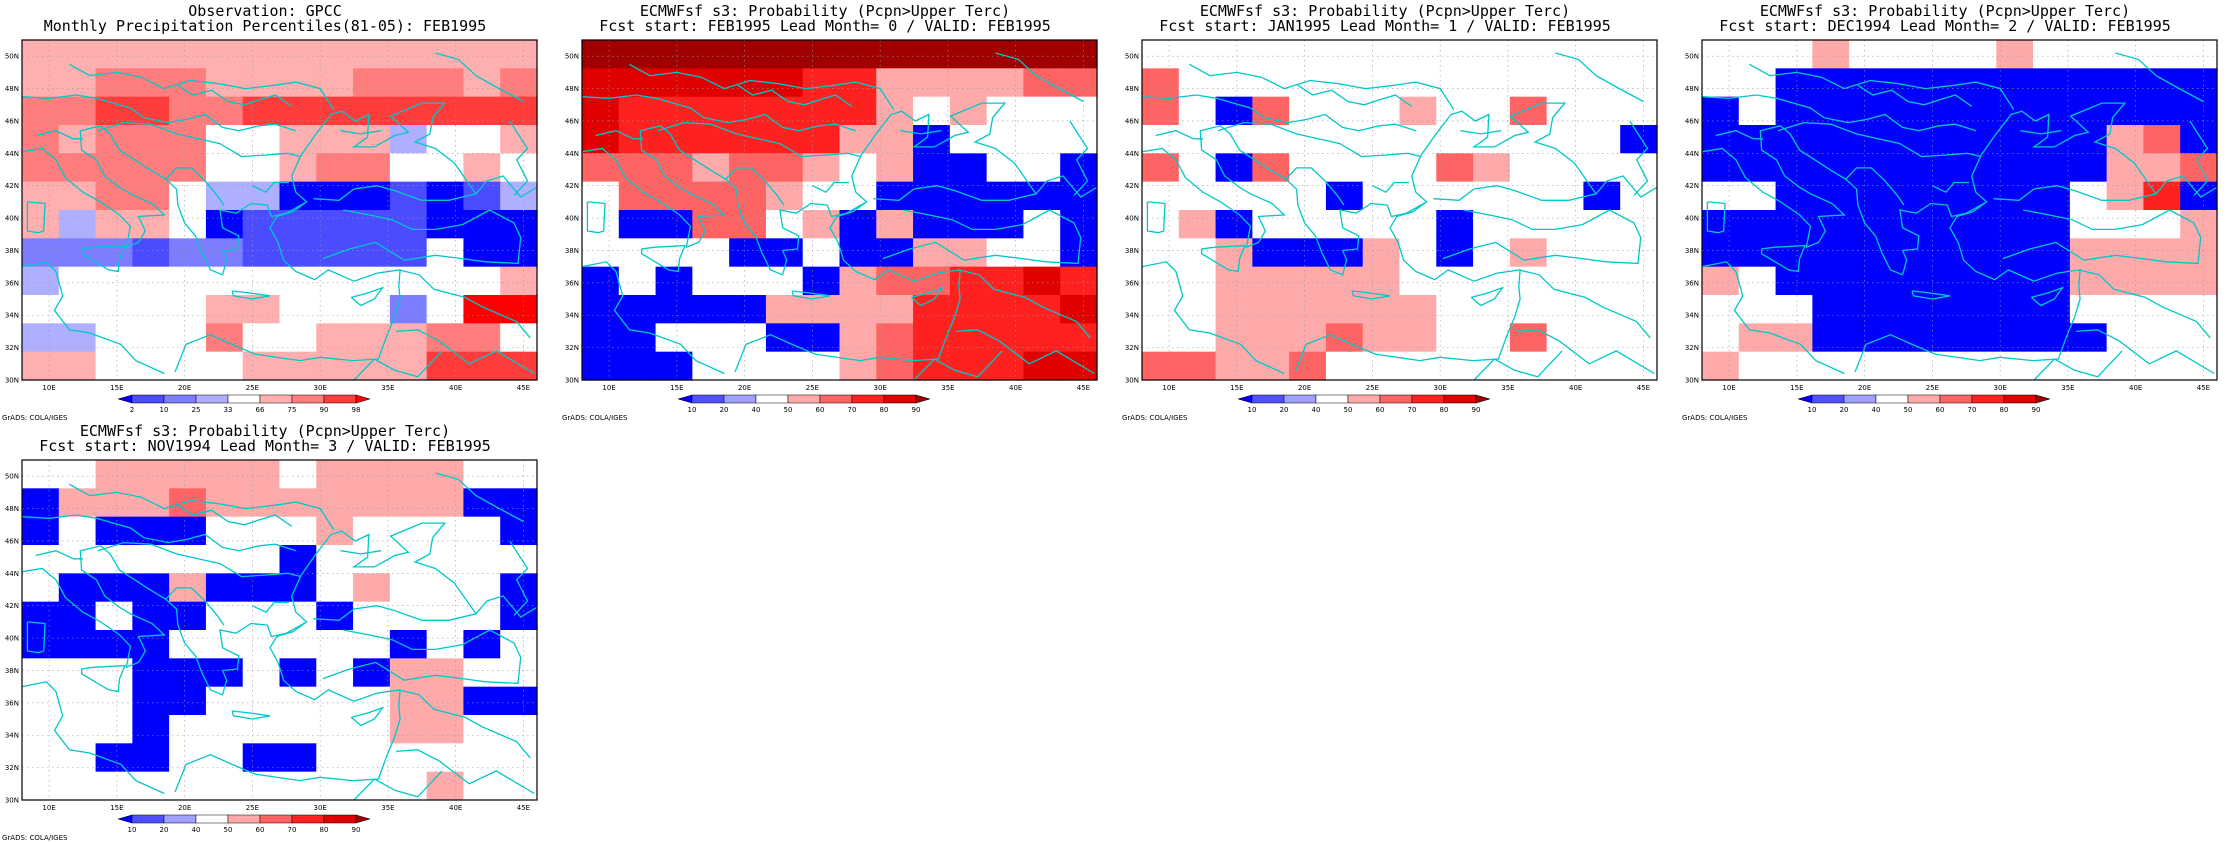 This screenshot has height=842, width=2240. I want to click on latitude-tick-label: 42N, so click(572, 186).